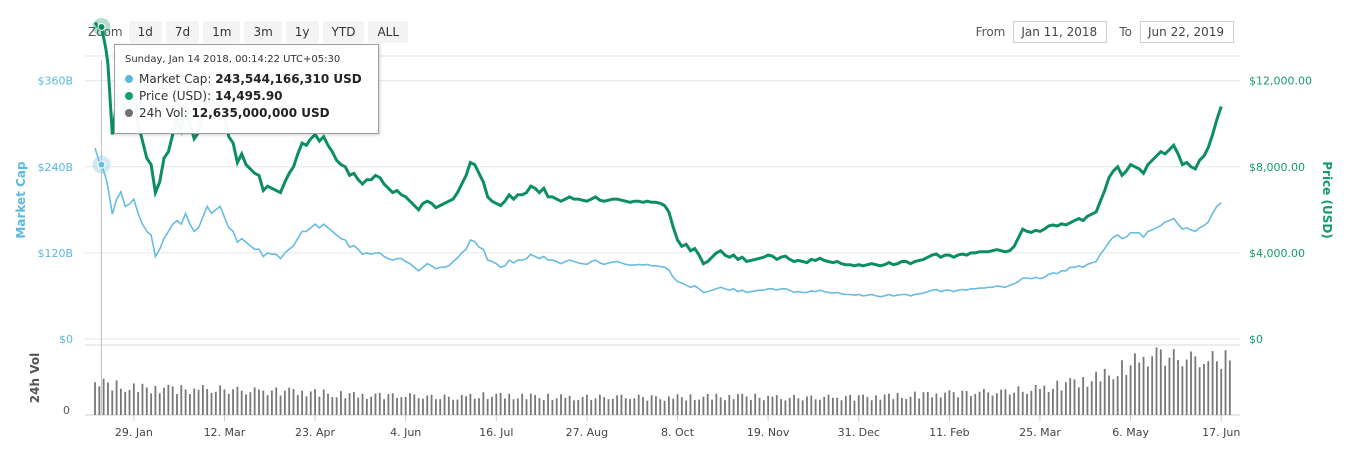  Describe the element at coordinates (1277, 253) in the screenshot. I see `y-right-tick-label: $4,000.00` at that location.